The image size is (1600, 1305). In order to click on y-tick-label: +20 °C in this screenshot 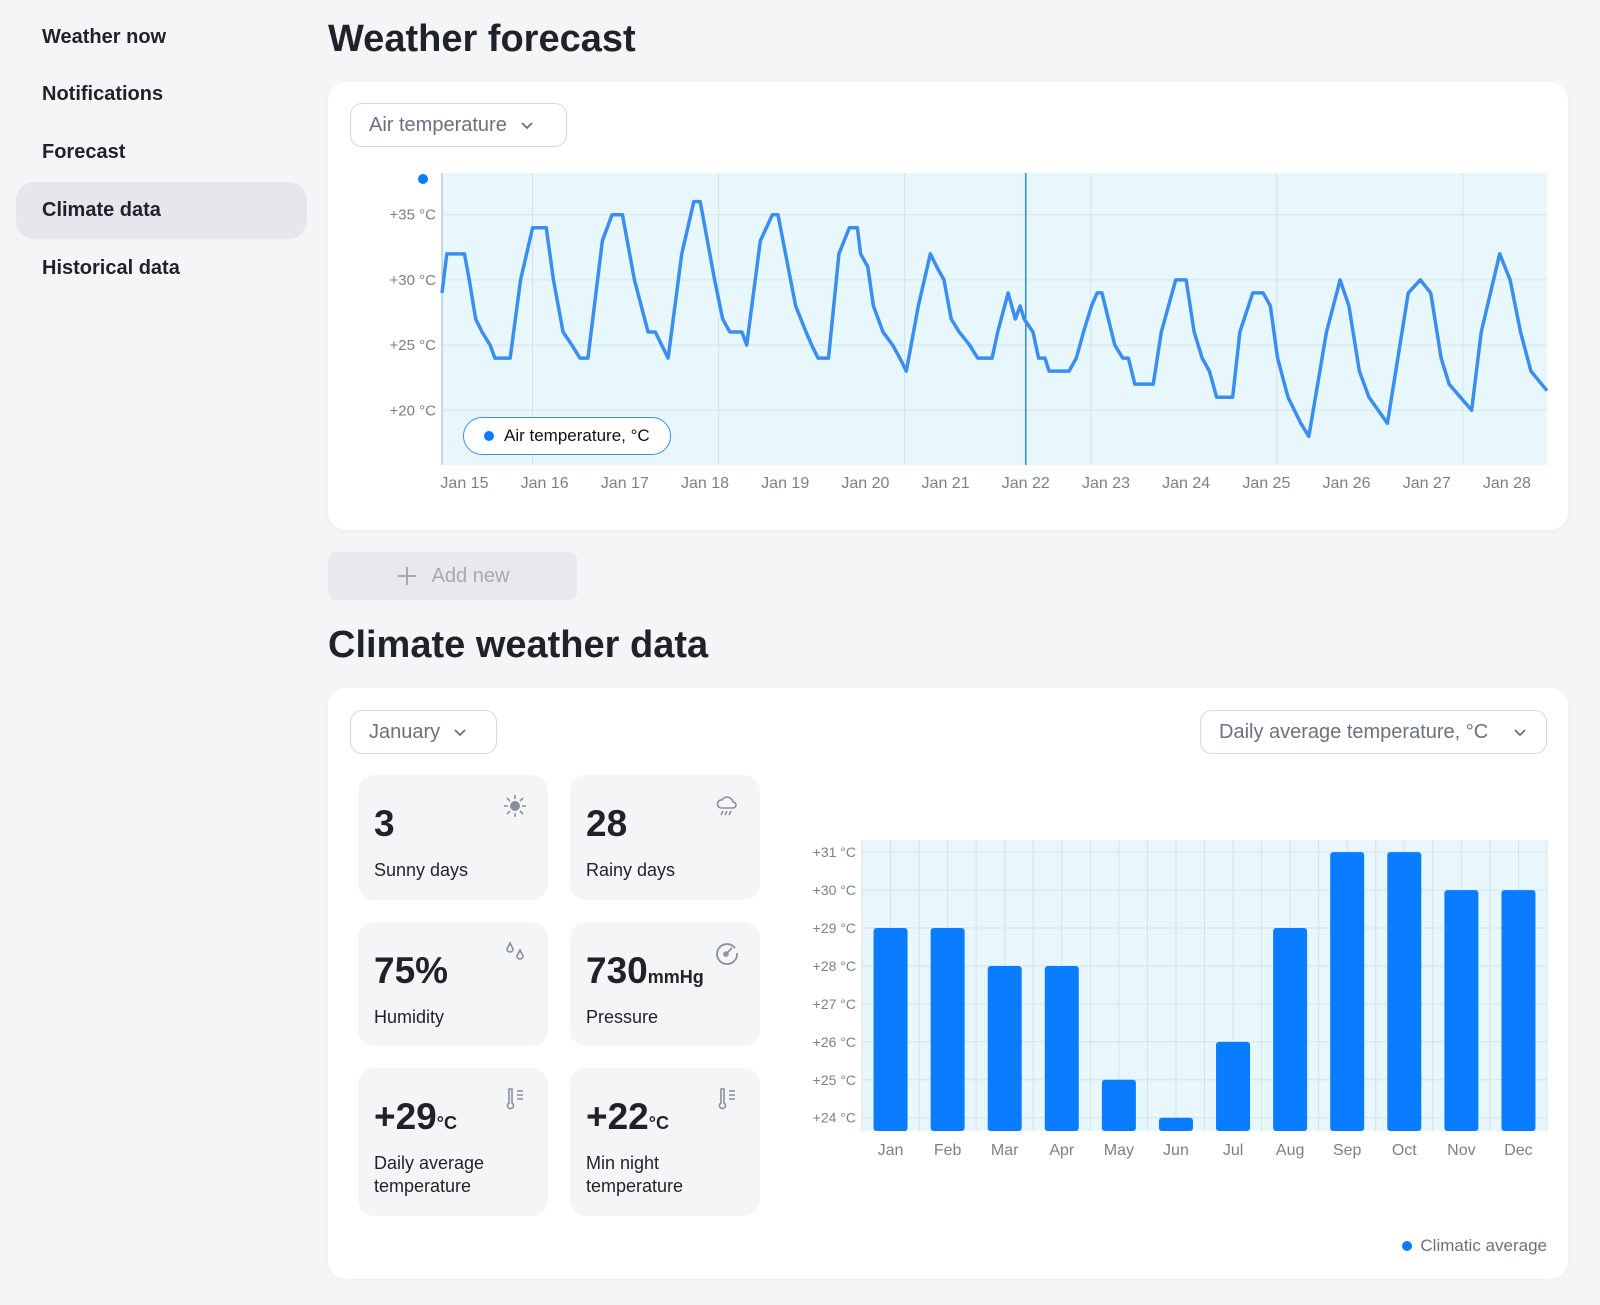, I will do `click(413, 410)`.